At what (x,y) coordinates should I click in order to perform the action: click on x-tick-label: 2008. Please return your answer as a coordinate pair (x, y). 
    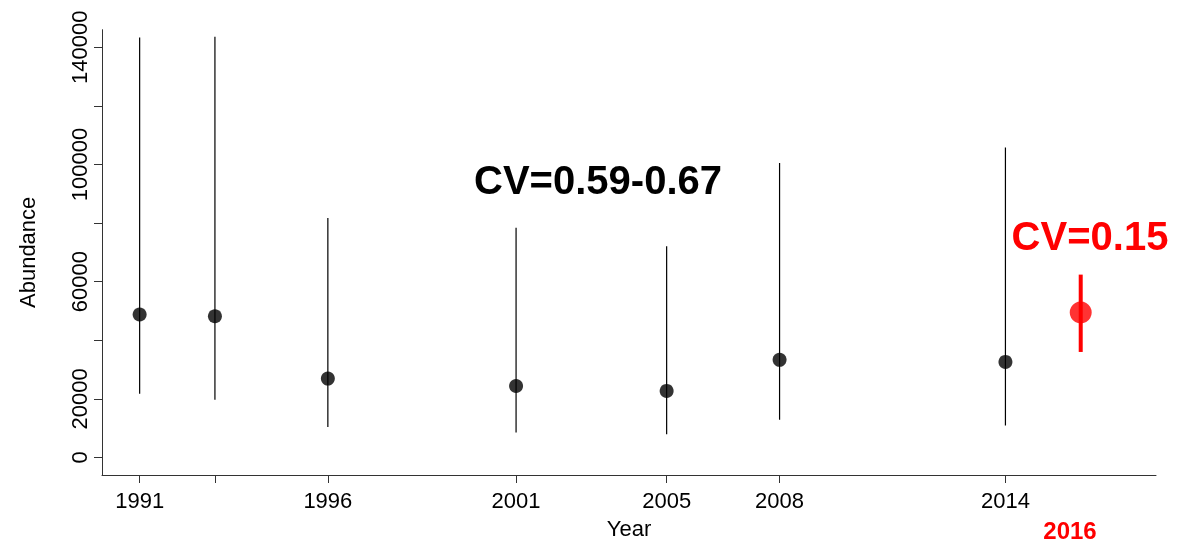
    Looking at the image, I should click on (780, 500).